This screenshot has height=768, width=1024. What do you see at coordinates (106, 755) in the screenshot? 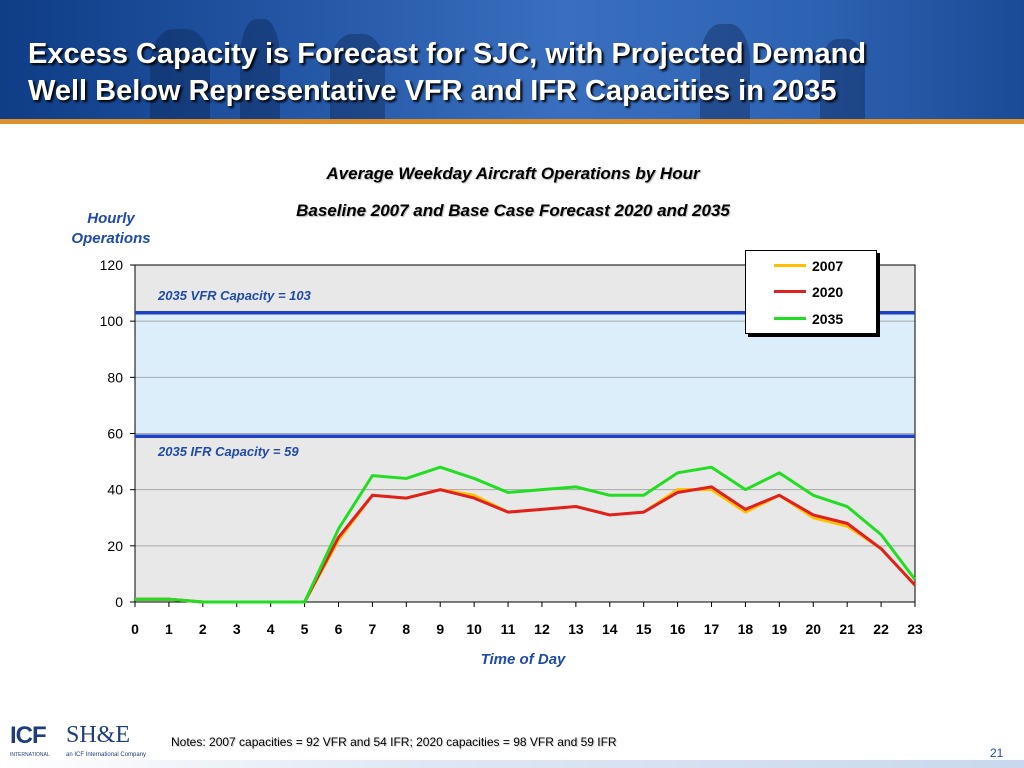
I see `she-logo-subtext: an ICF International Company` at bounding box center [106, 755].